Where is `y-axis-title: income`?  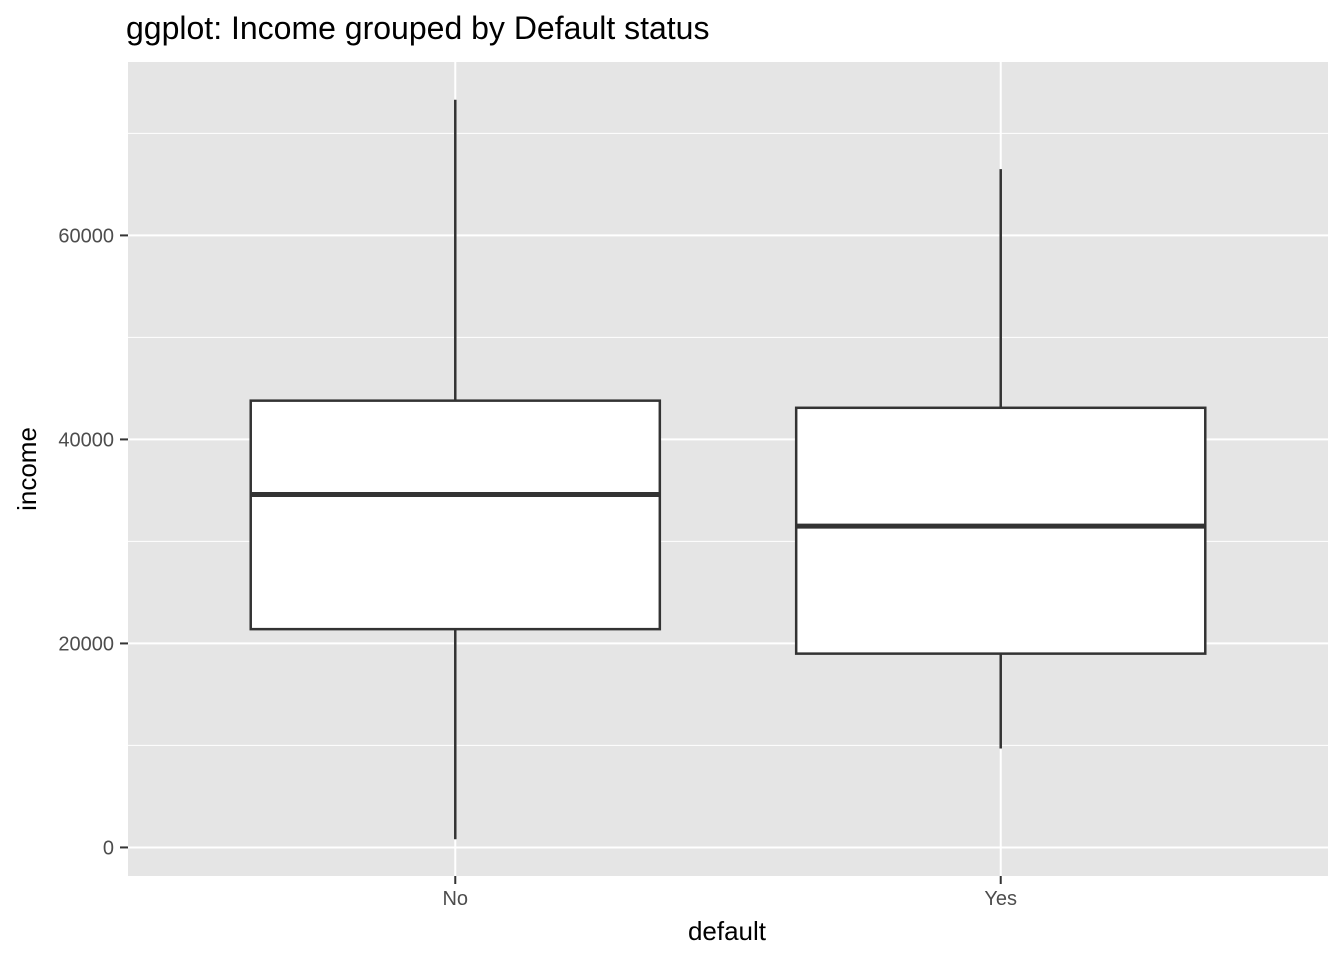 y-axis-title: income is located at coordinates (27, 469).